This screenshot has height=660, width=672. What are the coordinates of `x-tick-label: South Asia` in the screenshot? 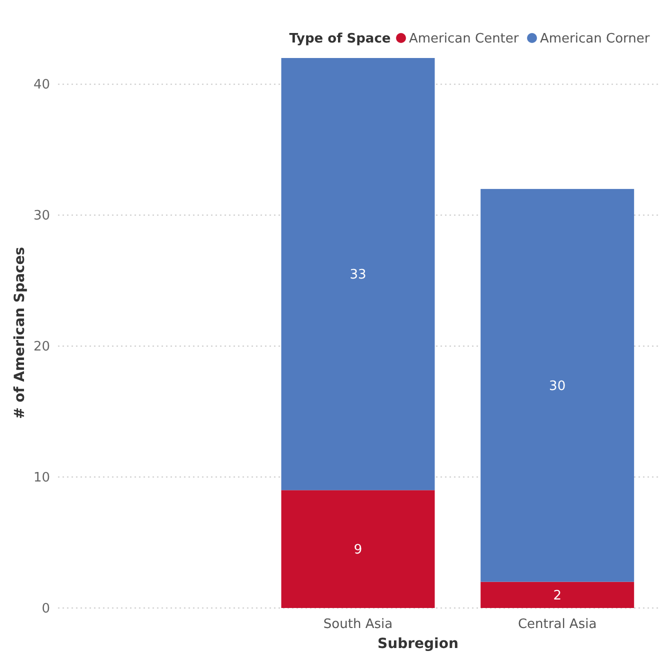 It's located at (358, 624).